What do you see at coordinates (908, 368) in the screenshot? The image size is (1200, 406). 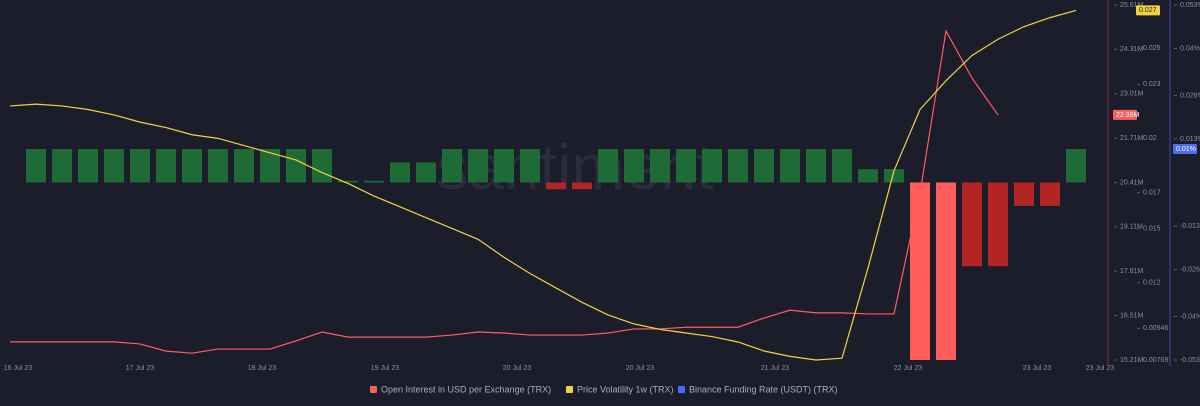 I see `x-tick-label: 22 Jul 23` at bounding box center [908, 368].